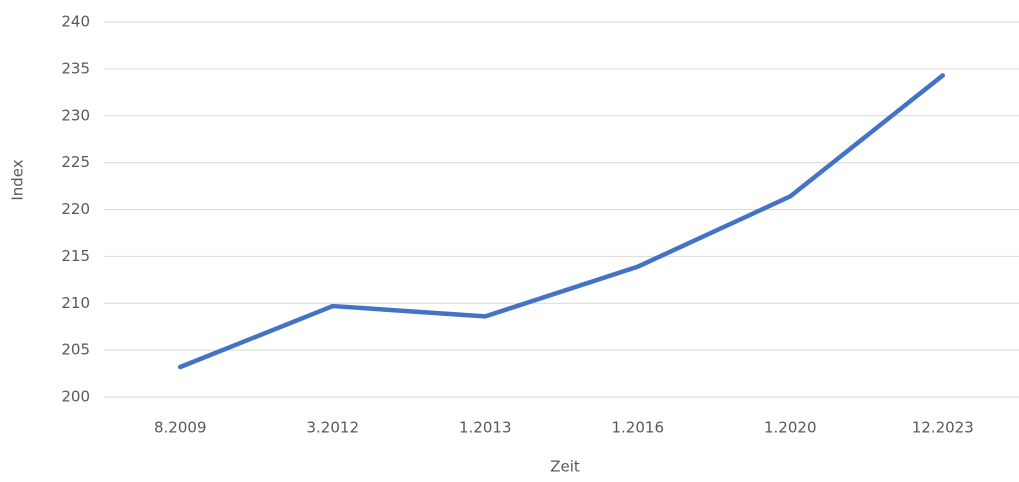 This screenshot has width=1019, height=482. Describe the element at coordinates (333, 428) in the screenshot. I see `x-tick-label: 3.2012` at that location.